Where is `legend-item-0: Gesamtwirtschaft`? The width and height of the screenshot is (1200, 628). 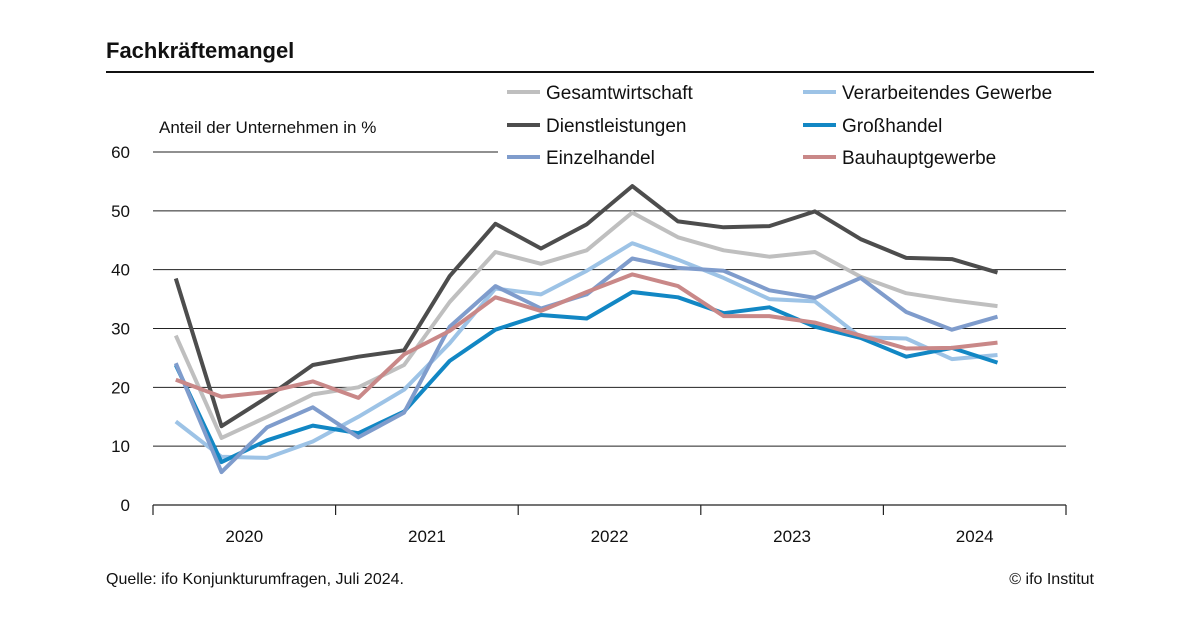 legend-item-0: Gesamtwirtschaft is located at coordinates (600, 93).